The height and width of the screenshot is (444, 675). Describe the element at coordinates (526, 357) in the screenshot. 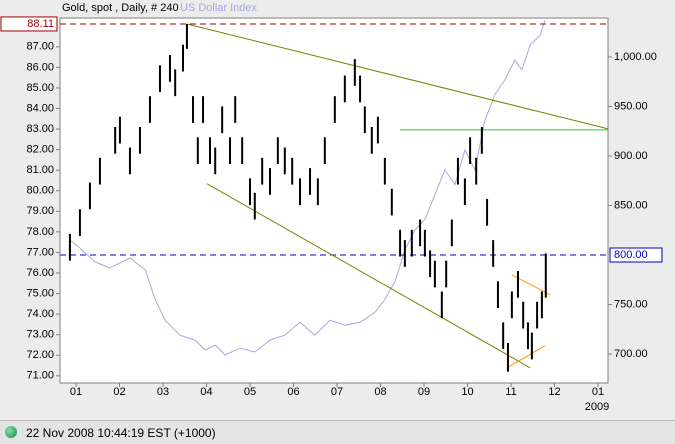

I see `trendline` at that location.